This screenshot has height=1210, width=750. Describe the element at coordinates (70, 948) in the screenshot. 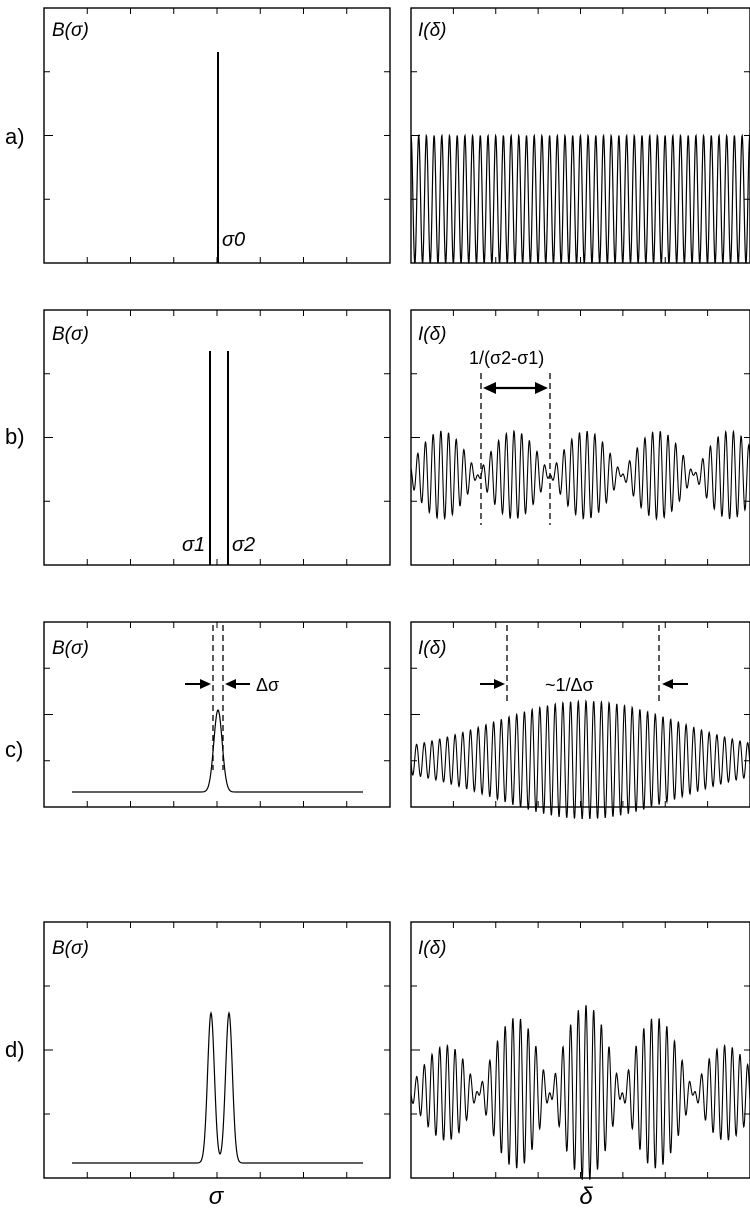

I see `left-axis-title-d: B(σ)` at that location.